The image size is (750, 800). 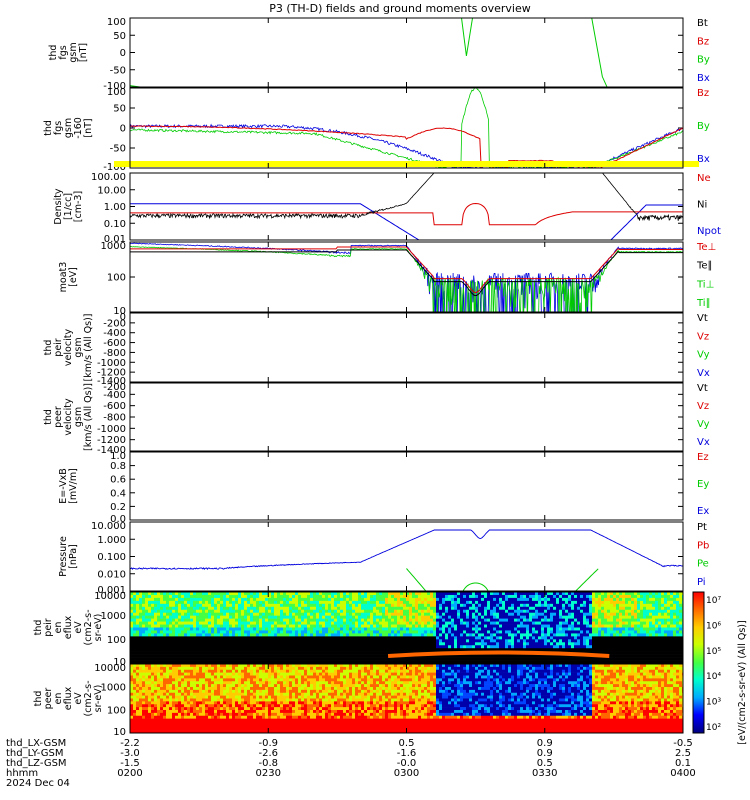 What do you see at coordinates (406, 560) in the screenshot?
I see `data-group` at bounding box center [406, 560].